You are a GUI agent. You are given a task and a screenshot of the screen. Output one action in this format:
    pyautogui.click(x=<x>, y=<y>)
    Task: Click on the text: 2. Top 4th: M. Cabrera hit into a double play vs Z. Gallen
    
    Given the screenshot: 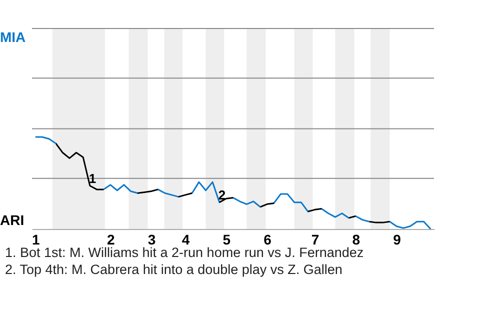 What is the action you would take?
    pyautogui.click(x=173, y=269)
    